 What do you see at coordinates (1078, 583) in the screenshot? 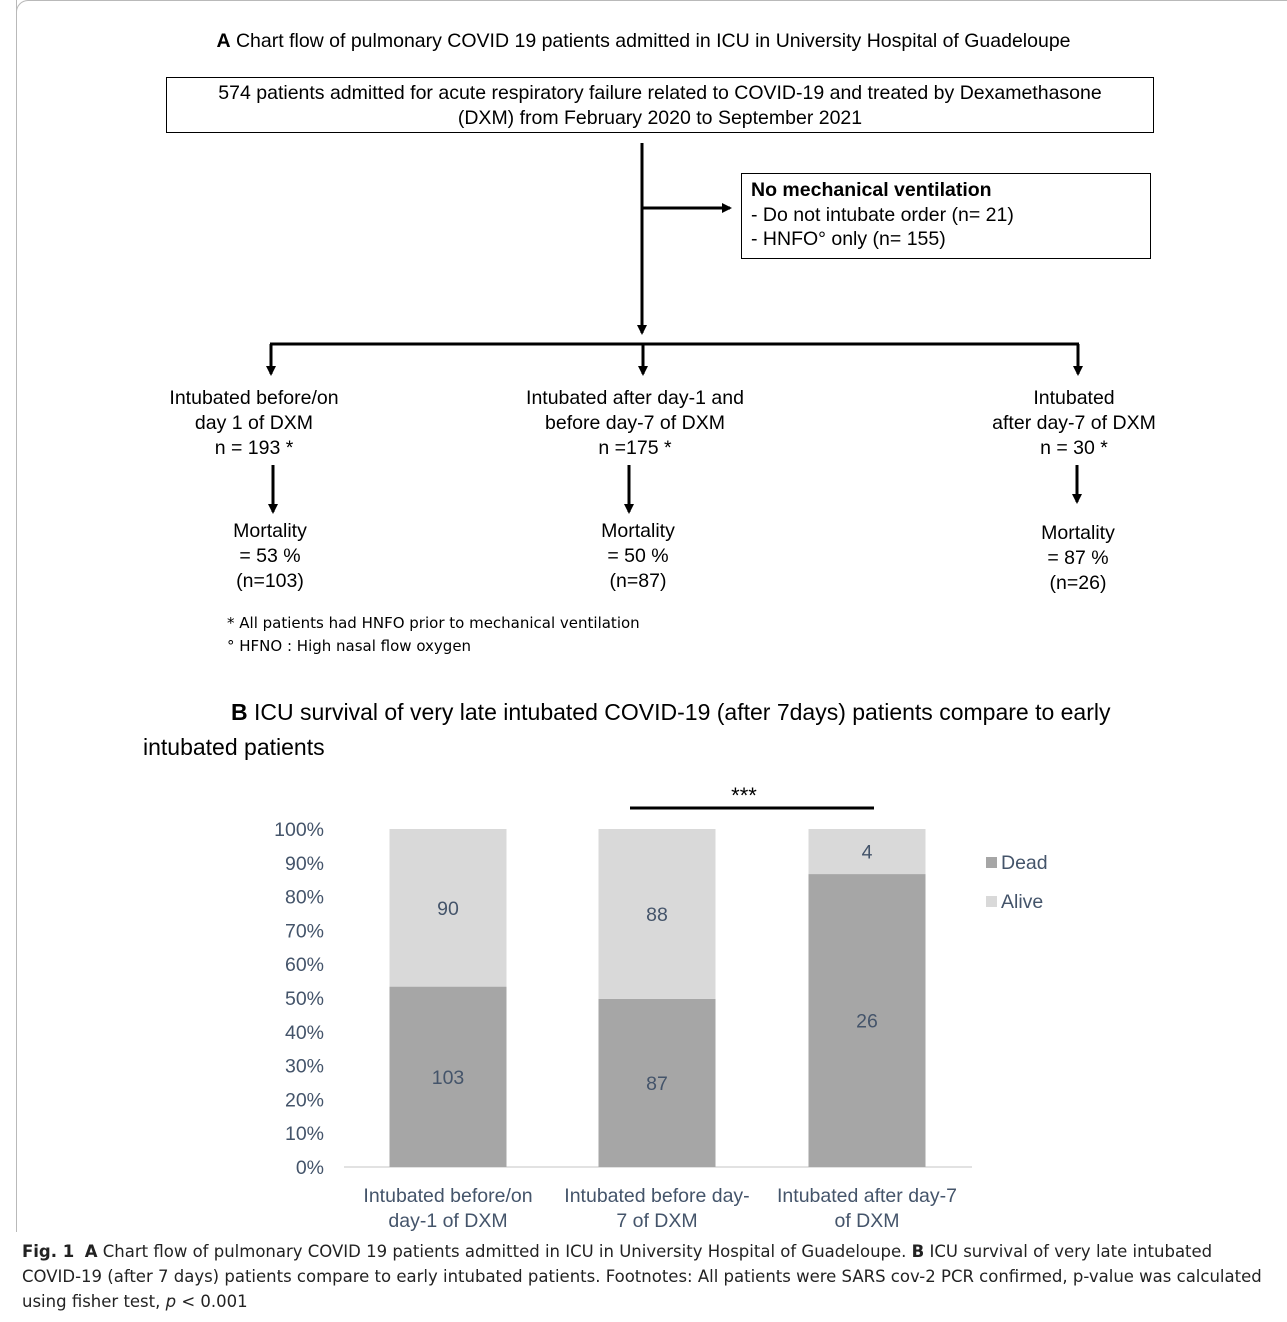
I see `mortality3-count: (n=26)` at bounding box center [1078, 583].